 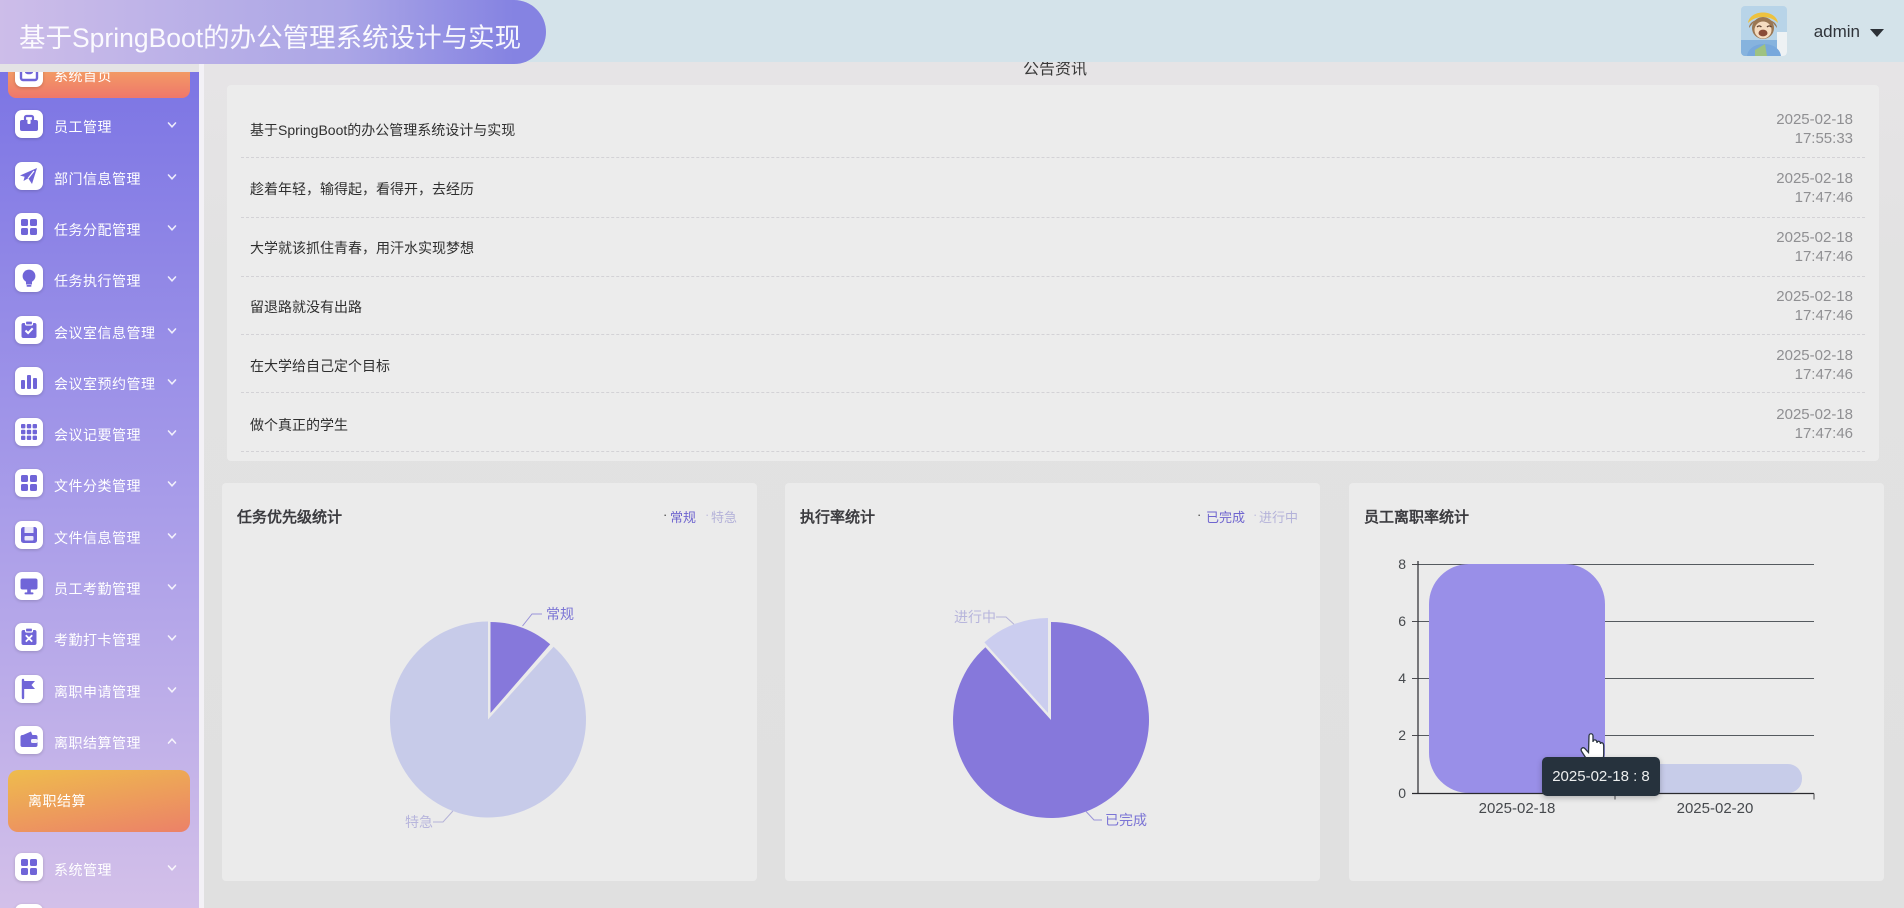 What do you see at coordinates (560, 614) in the screenshot?
I see `svg-text: 常规` at bounding box center [560, 614].